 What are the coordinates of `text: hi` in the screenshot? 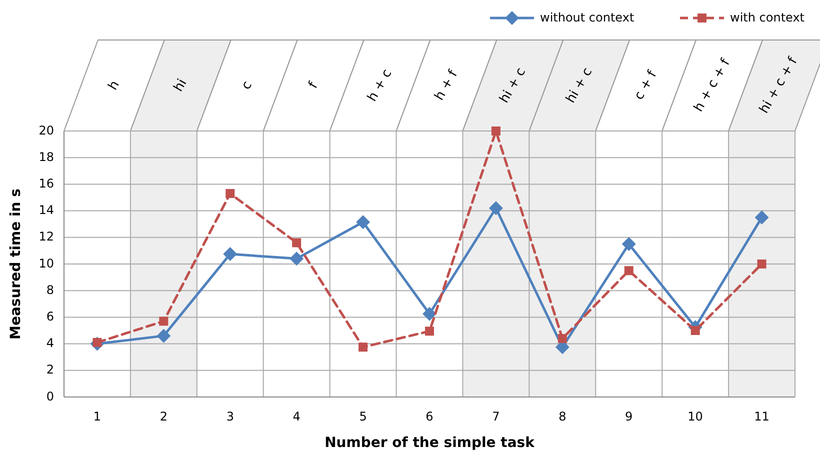 It's located at (180, 85).